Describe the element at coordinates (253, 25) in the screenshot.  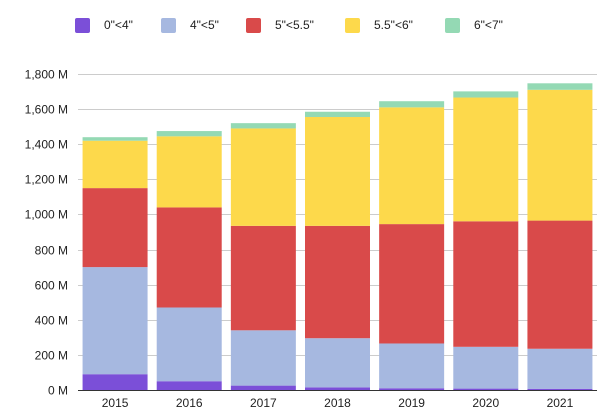
I see `legend-swatch-5-5.5` at that location.